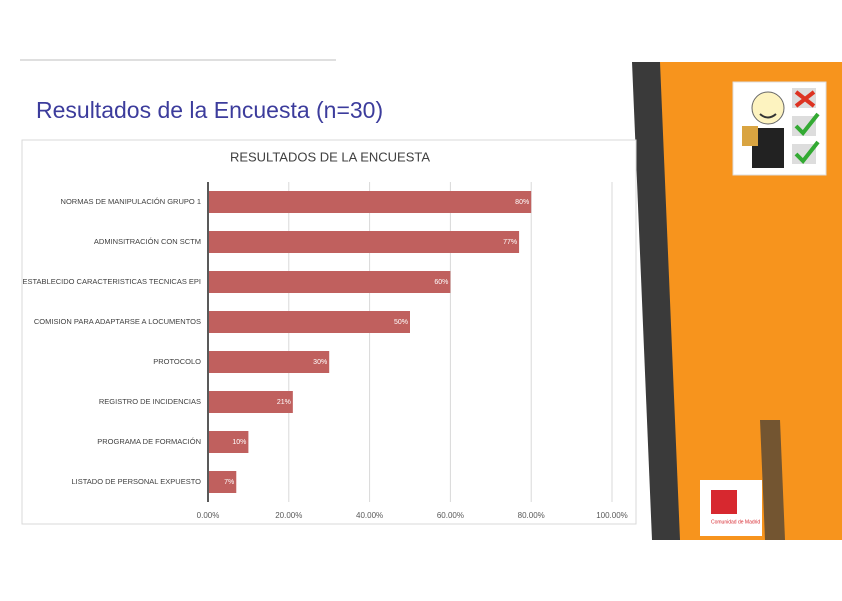 The height and width of the screenshot is (601, 842). Describe the element at coordinates (330, 156) in the screenshot. I see `chart-title: RESULTADOS DE LA ENCUESTA` at that location.